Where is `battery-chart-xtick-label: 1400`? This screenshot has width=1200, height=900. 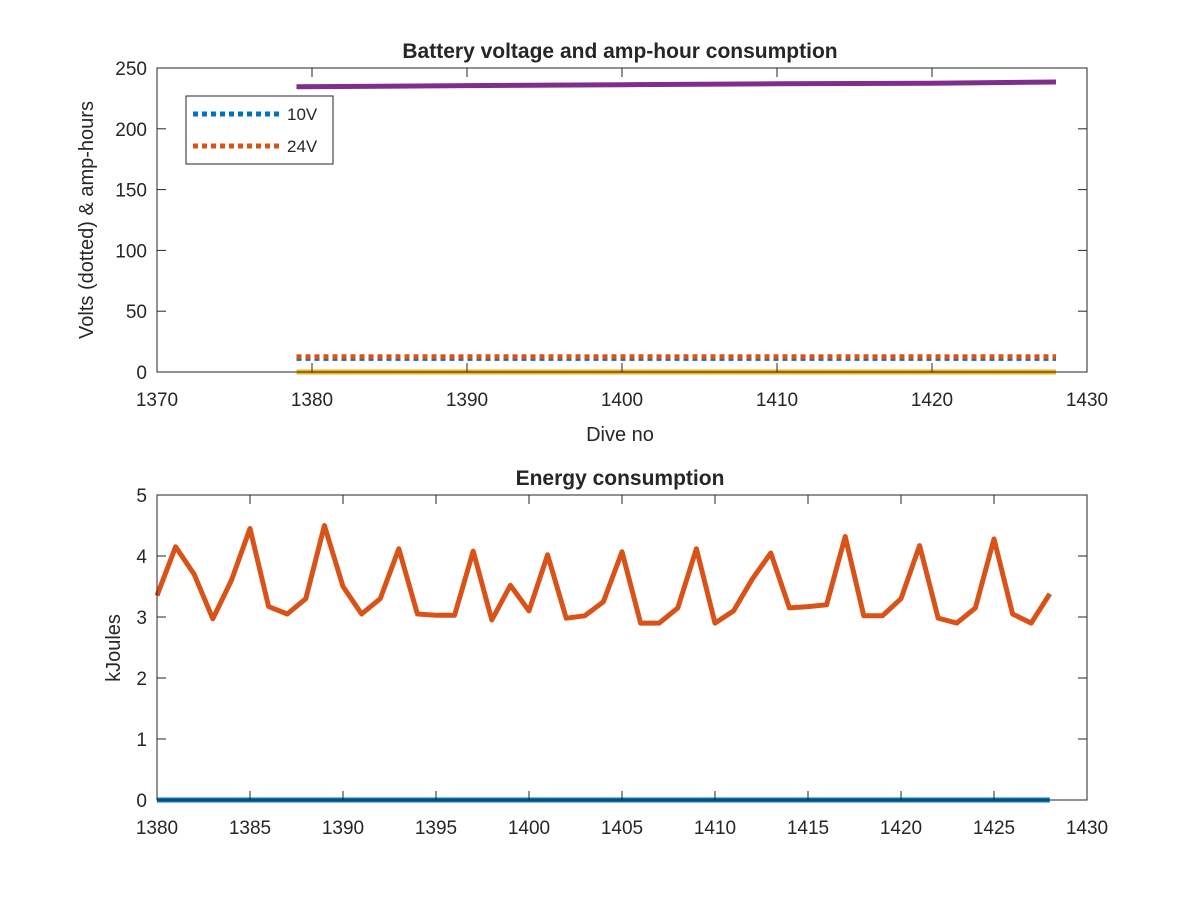 battery-chart-xtick-label: 1400 is located at coordinates (622, 400).